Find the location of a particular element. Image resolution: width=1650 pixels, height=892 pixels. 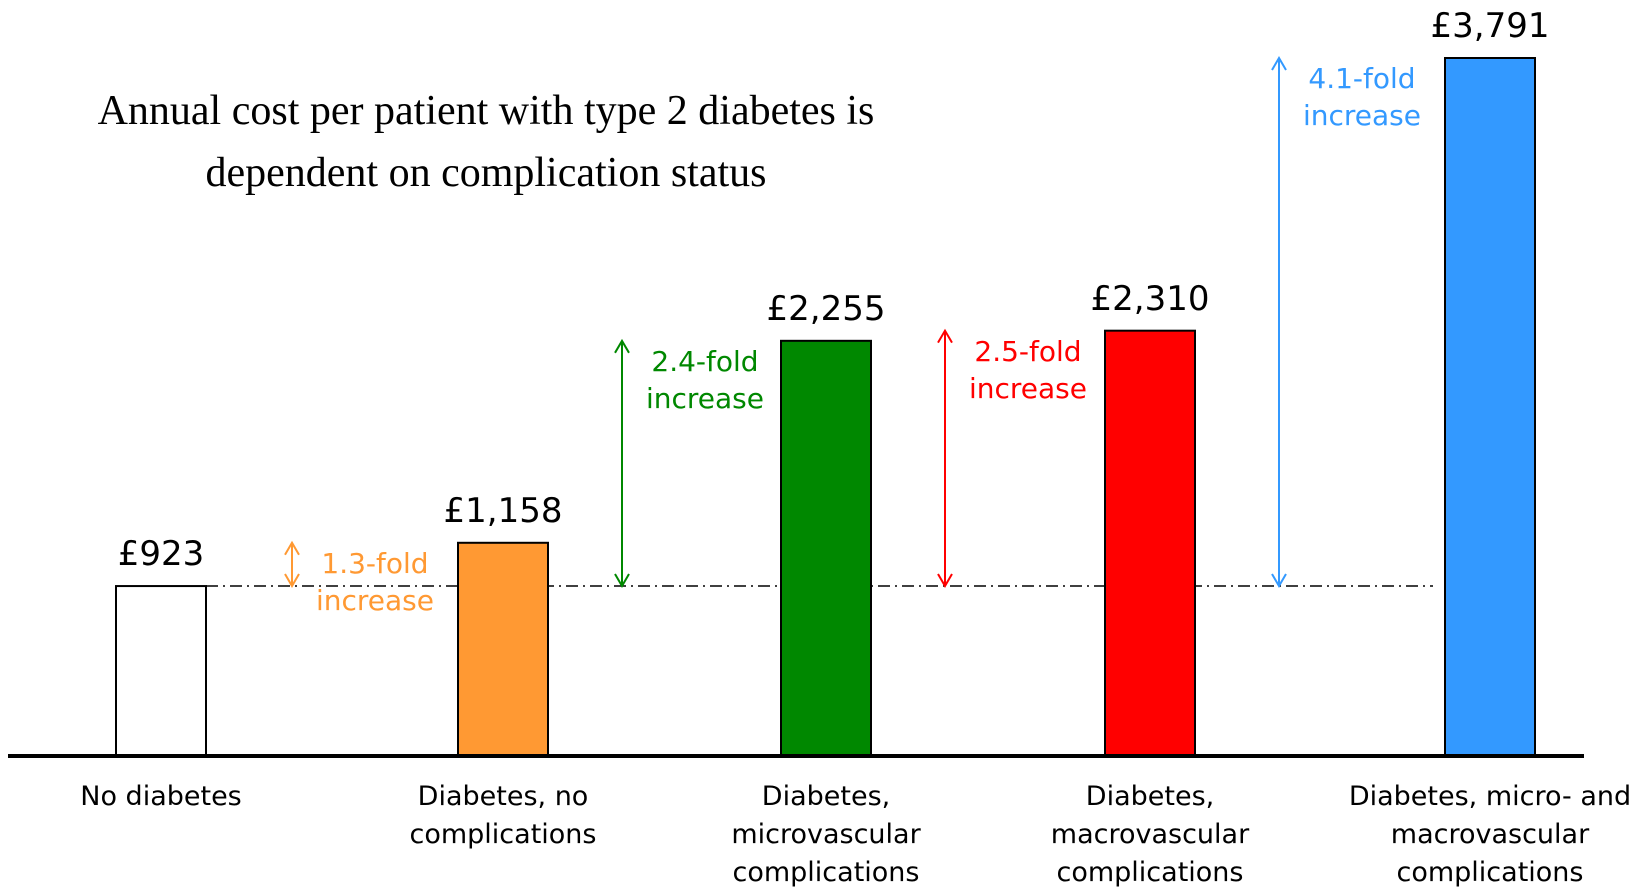

annotation: 1.3-fold increase is located at coordinates (374, 581).